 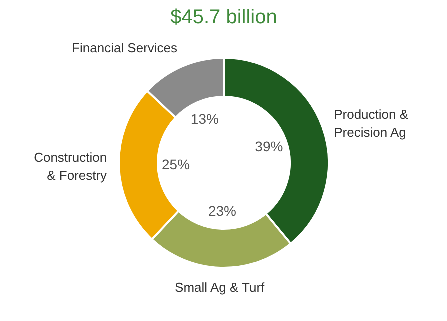 What do you see at coordinates (176, 164) in the screenshot?
I see `data-label: 25%` at bounding box center [176, 164].